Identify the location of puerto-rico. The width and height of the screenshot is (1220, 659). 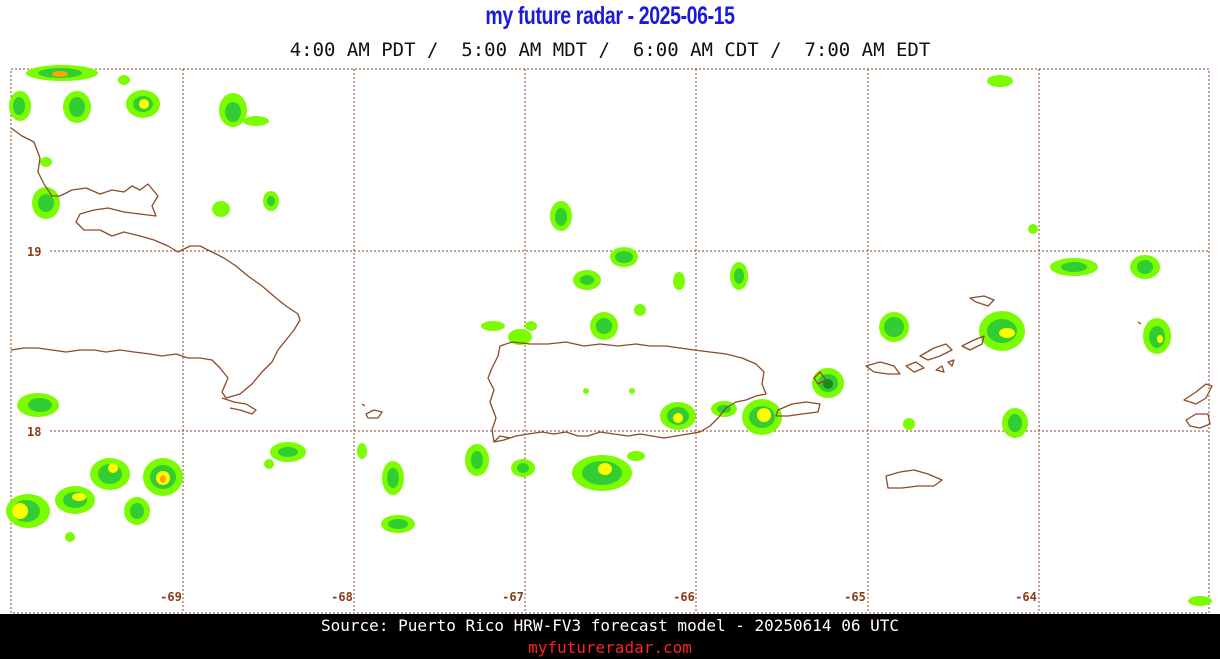
(627, 392).